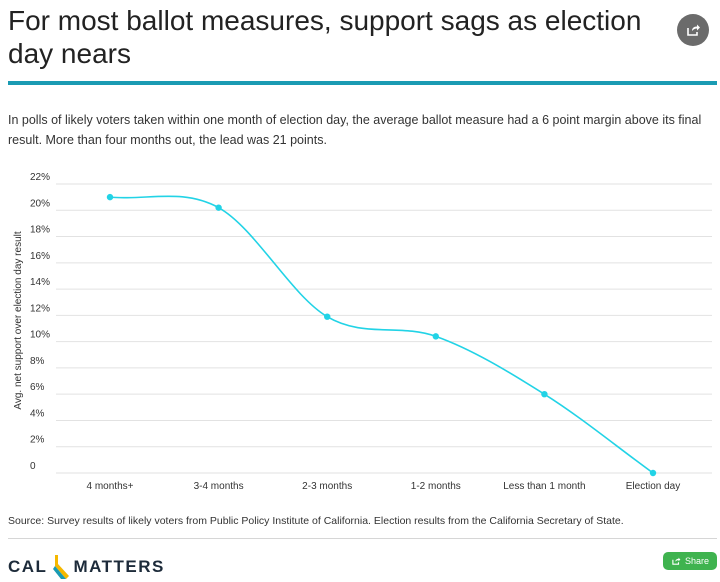 This screenshot has height=582, width=720. I want to click on y-tick-label: 0, so click(33, 466).